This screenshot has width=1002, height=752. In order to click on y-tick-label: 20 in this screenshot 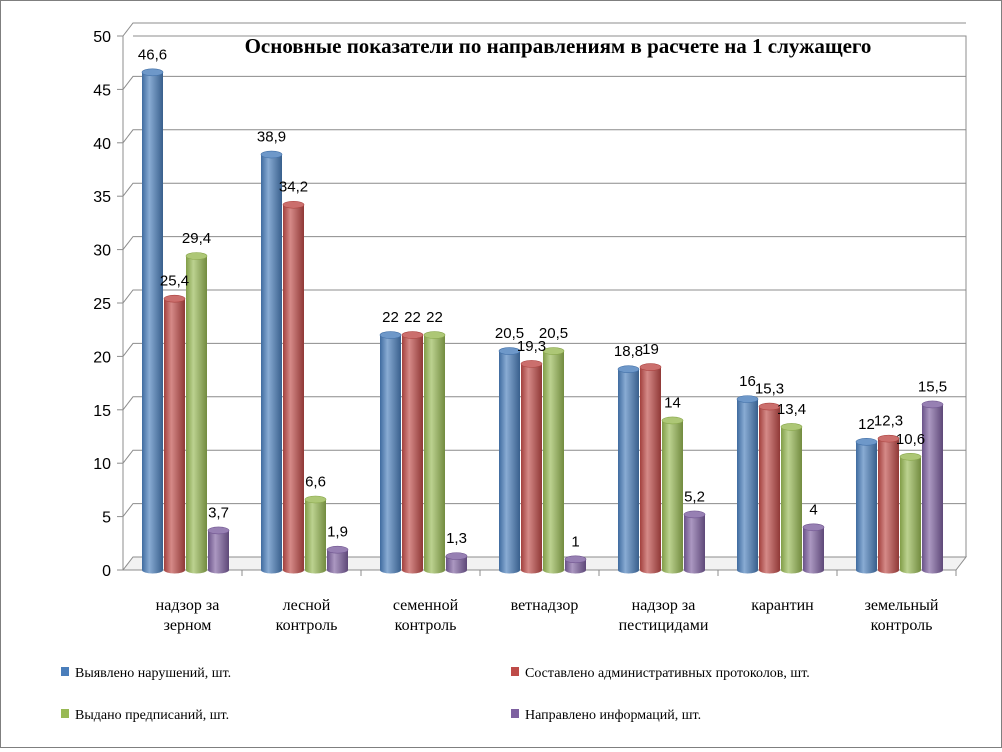, I will do `click(102, 357)`.